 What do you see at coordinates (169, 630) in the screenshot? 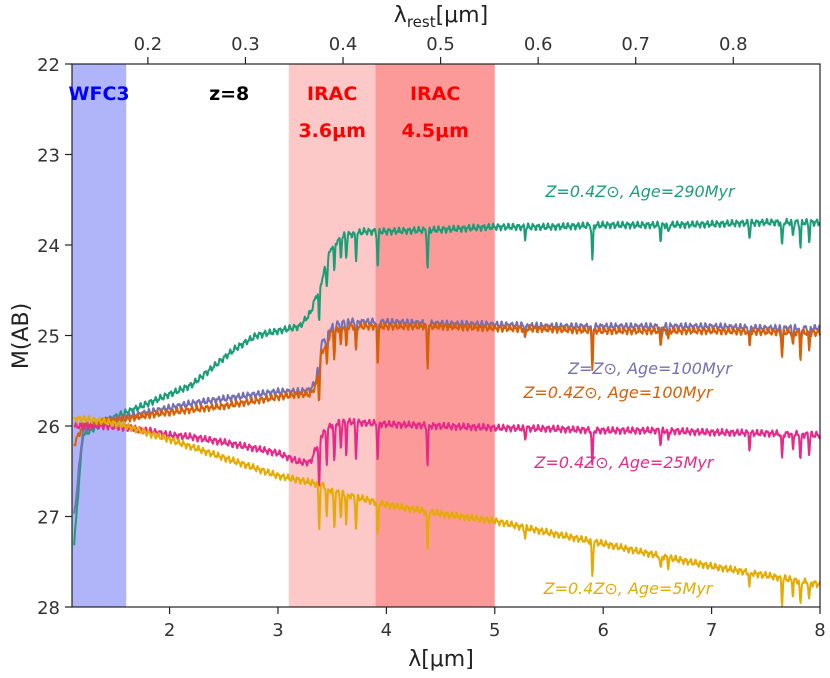
I see `x-tick-label-0: 2` at bounding box center [169, 630].